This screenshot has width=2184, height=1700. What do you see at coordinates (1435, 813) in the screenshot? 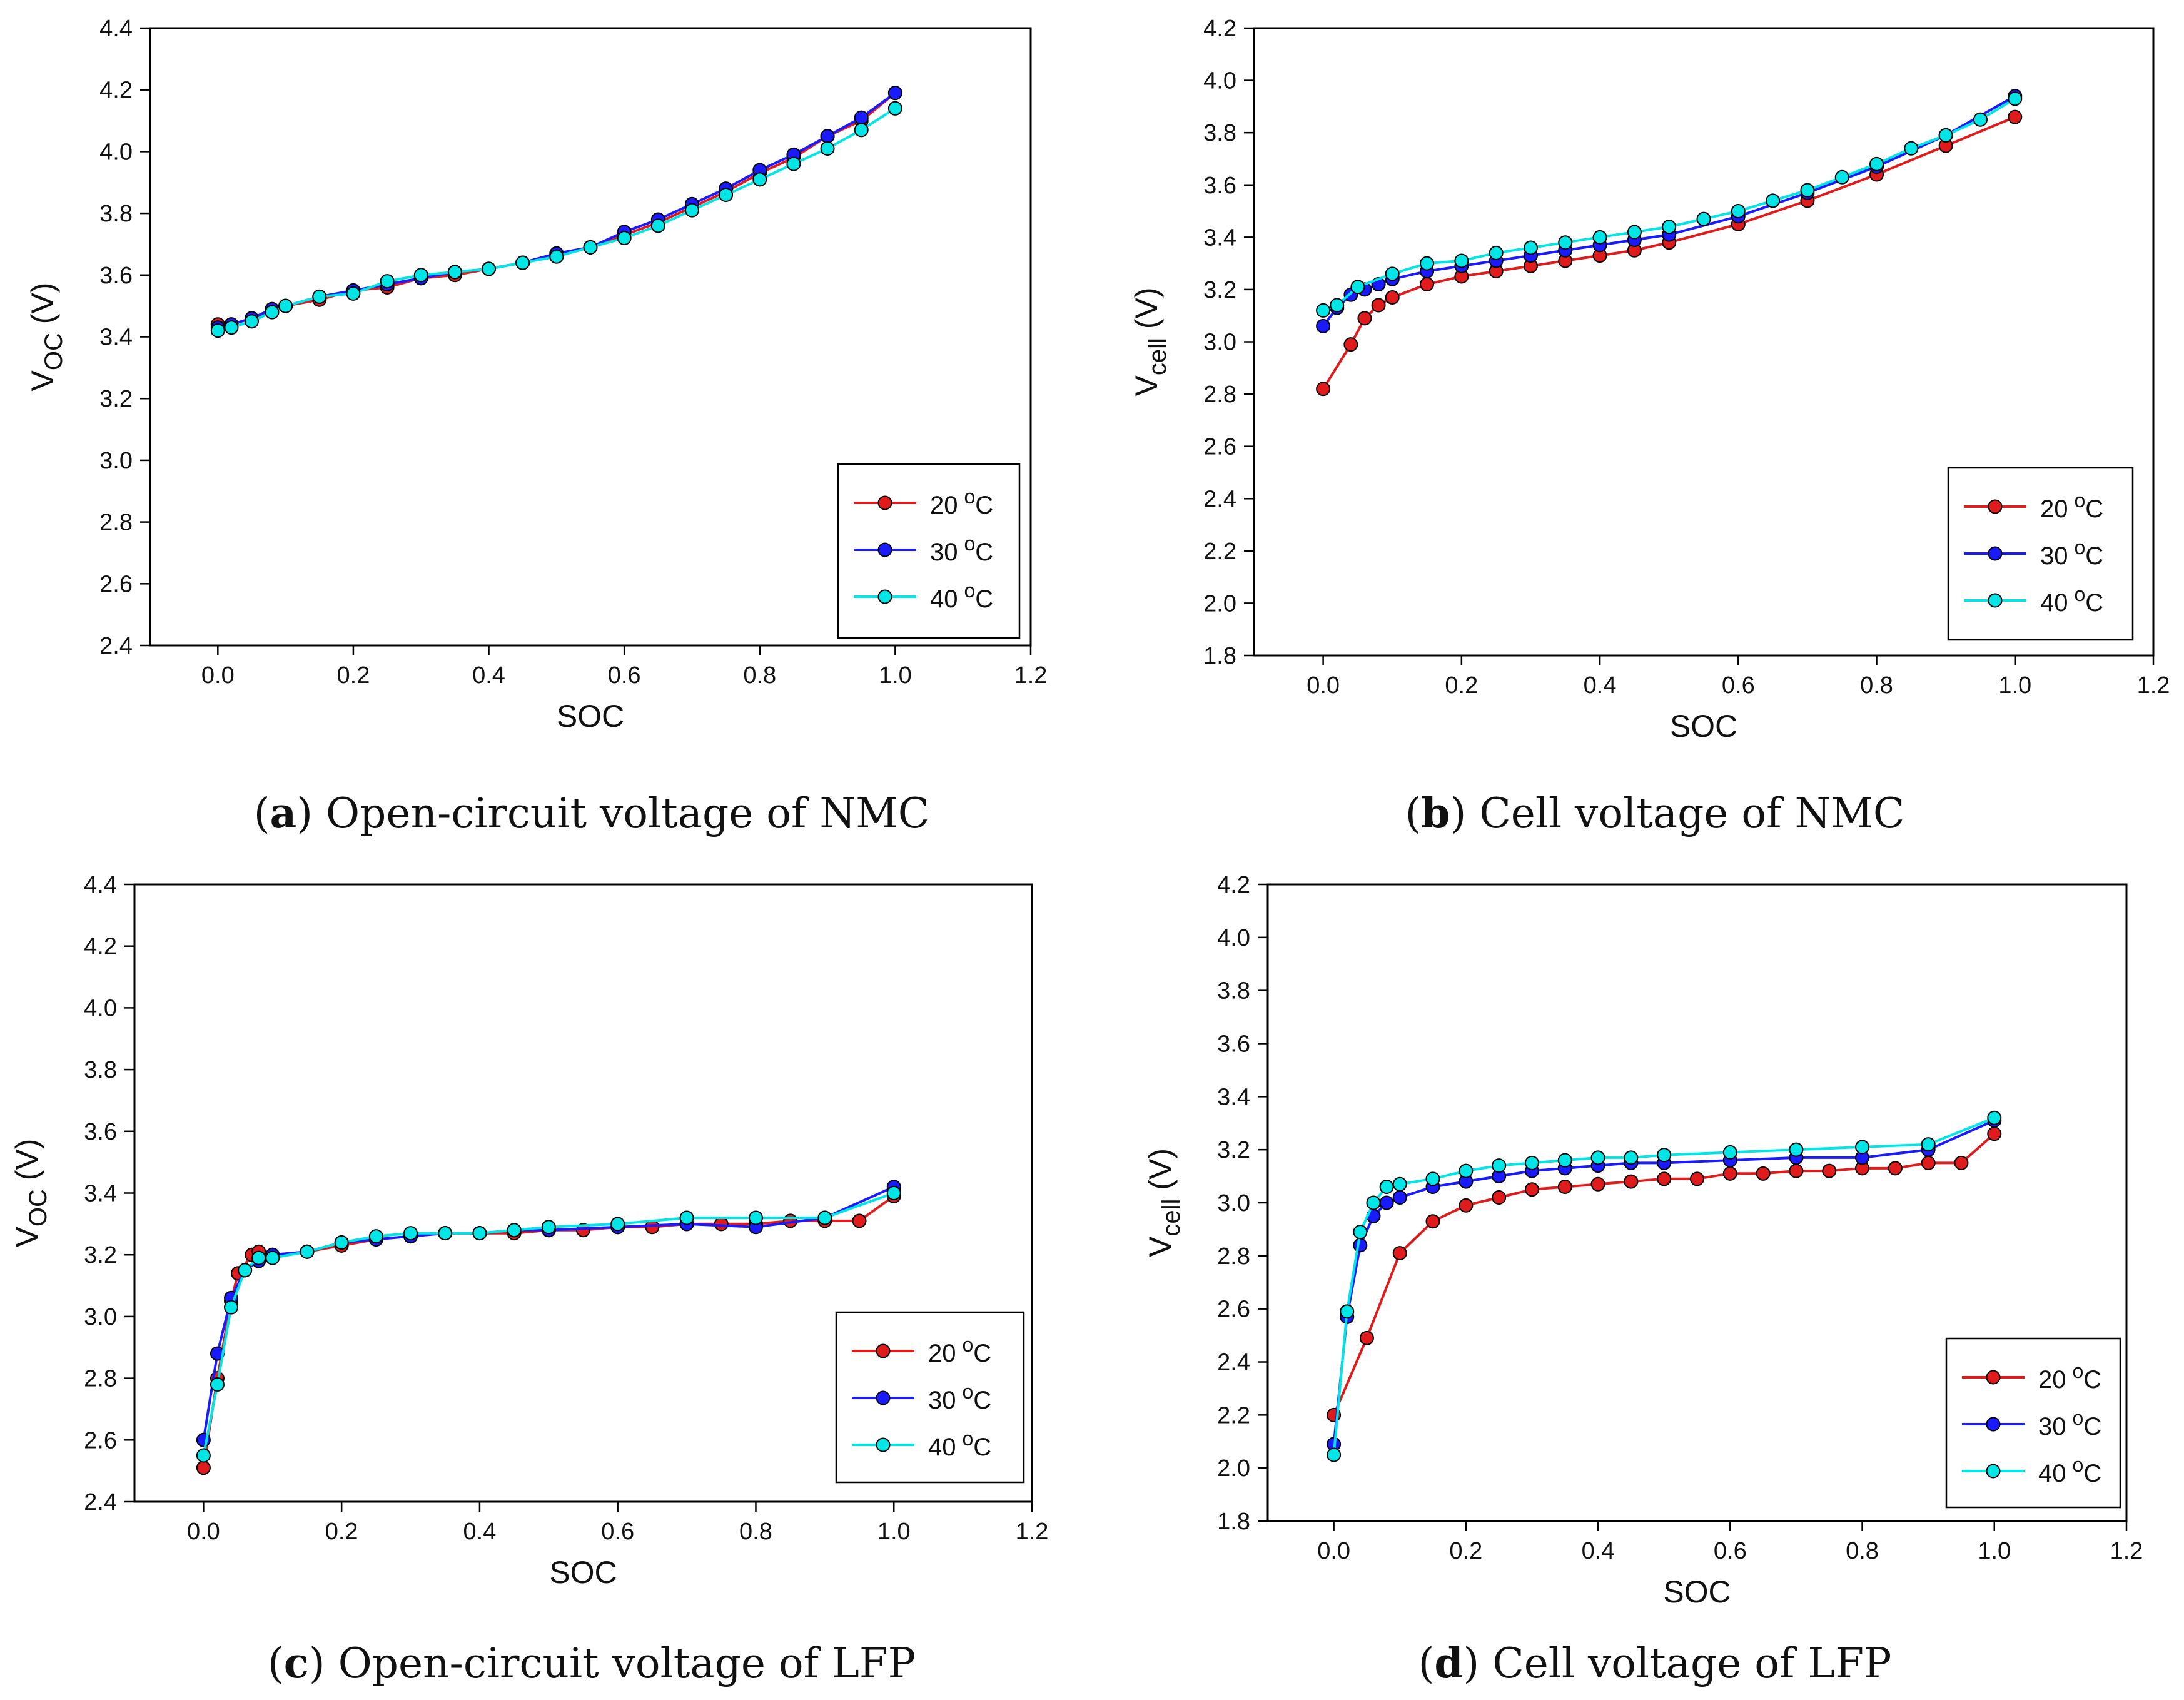
I see `caption-letter: b` at bounding box center [1435, 813].